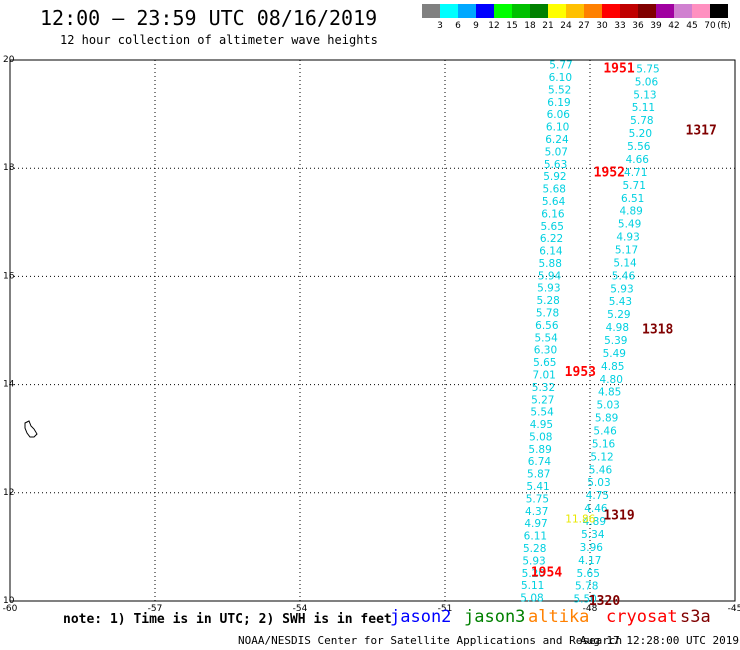 Image resolution: width=740 pixels, height=650 pixels. I want to click on colorbar-label: 18, so click(530, 26).